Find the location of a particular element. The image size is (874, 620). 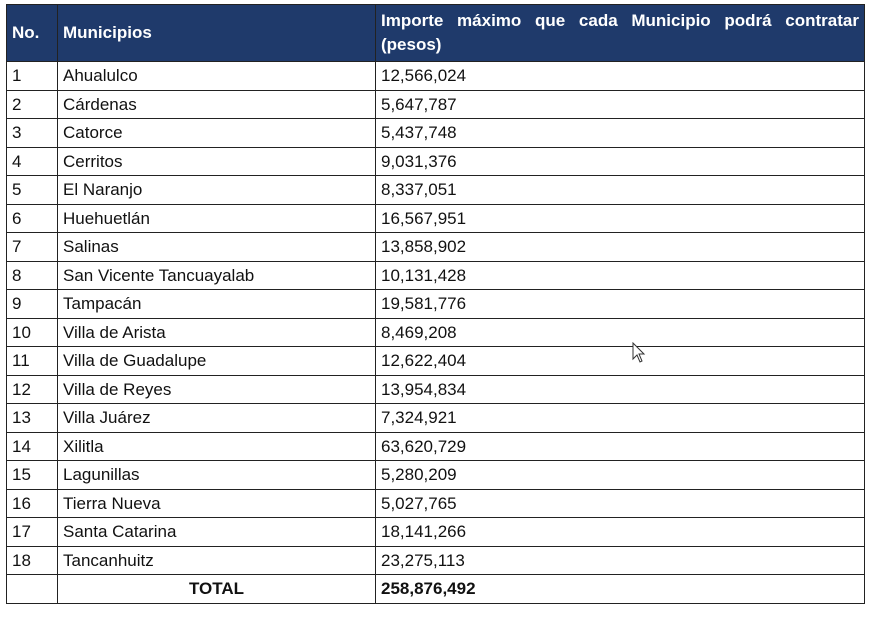

row-number: 5 is located at coordinates (32, 190).